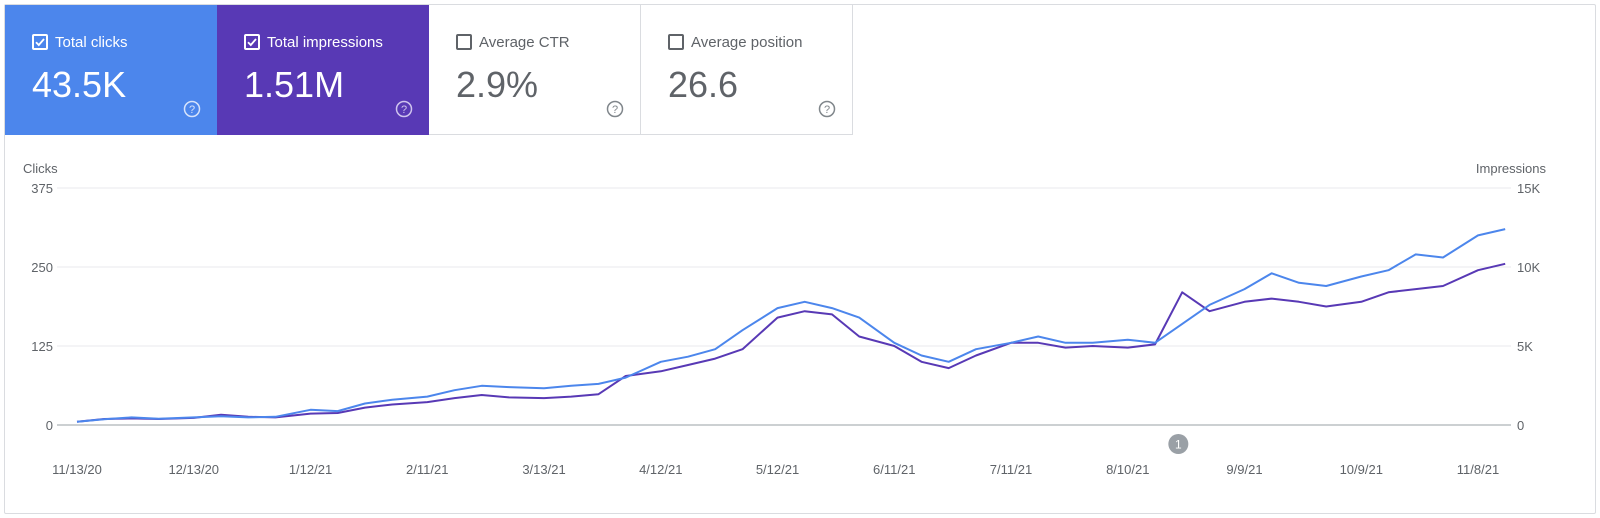 Image resolution: width=1600 pixels, height=518 pixels. Describe the element at coordinates (294, 84) in the screenshot. I see `metric-value: 1.51M` at that location.